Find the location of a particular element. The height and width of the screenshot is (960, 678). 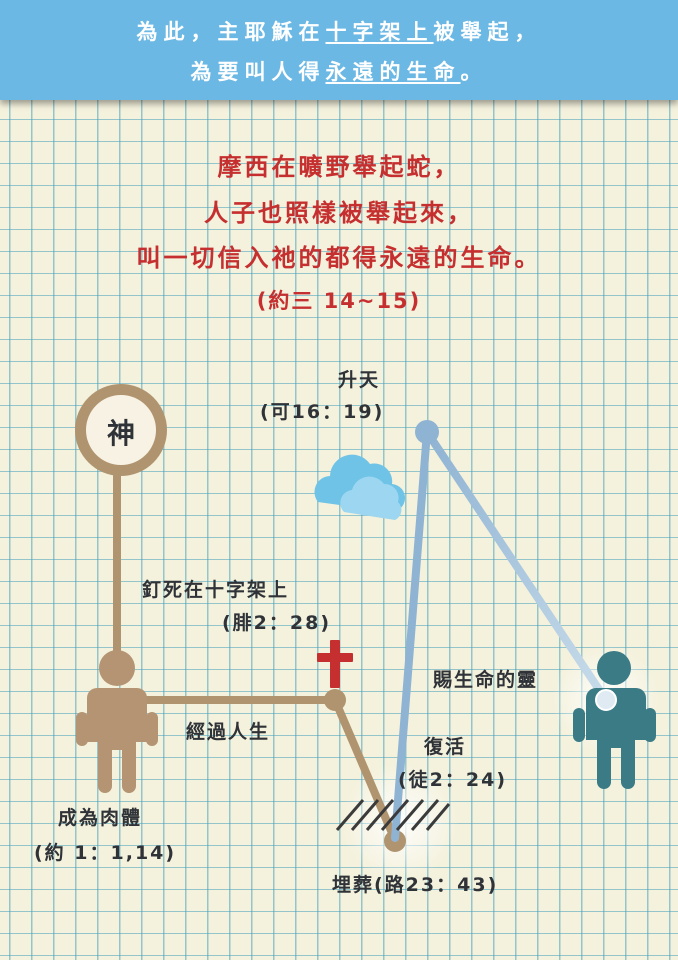

header-banner: 為此，主耶穌在十字架上被舉起， 為要叫人得永遠的生命。 is located at coordinates (339, 50).